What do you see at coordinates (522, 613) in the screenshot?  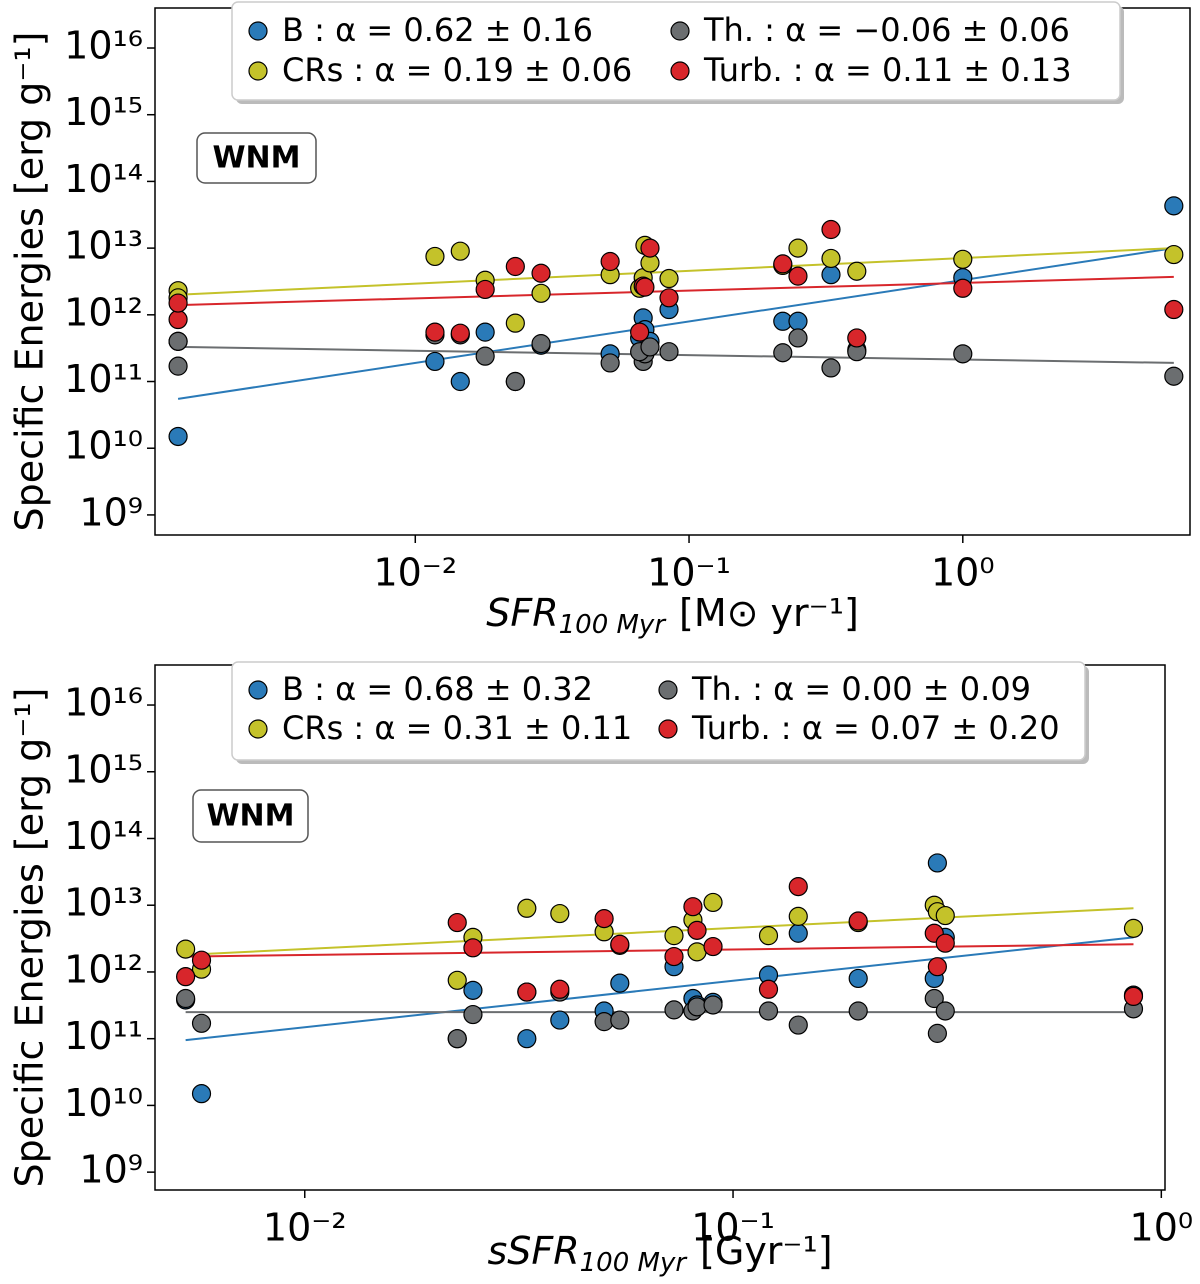 I see `x-label-main: SFR` at bounding box center [522, 613].